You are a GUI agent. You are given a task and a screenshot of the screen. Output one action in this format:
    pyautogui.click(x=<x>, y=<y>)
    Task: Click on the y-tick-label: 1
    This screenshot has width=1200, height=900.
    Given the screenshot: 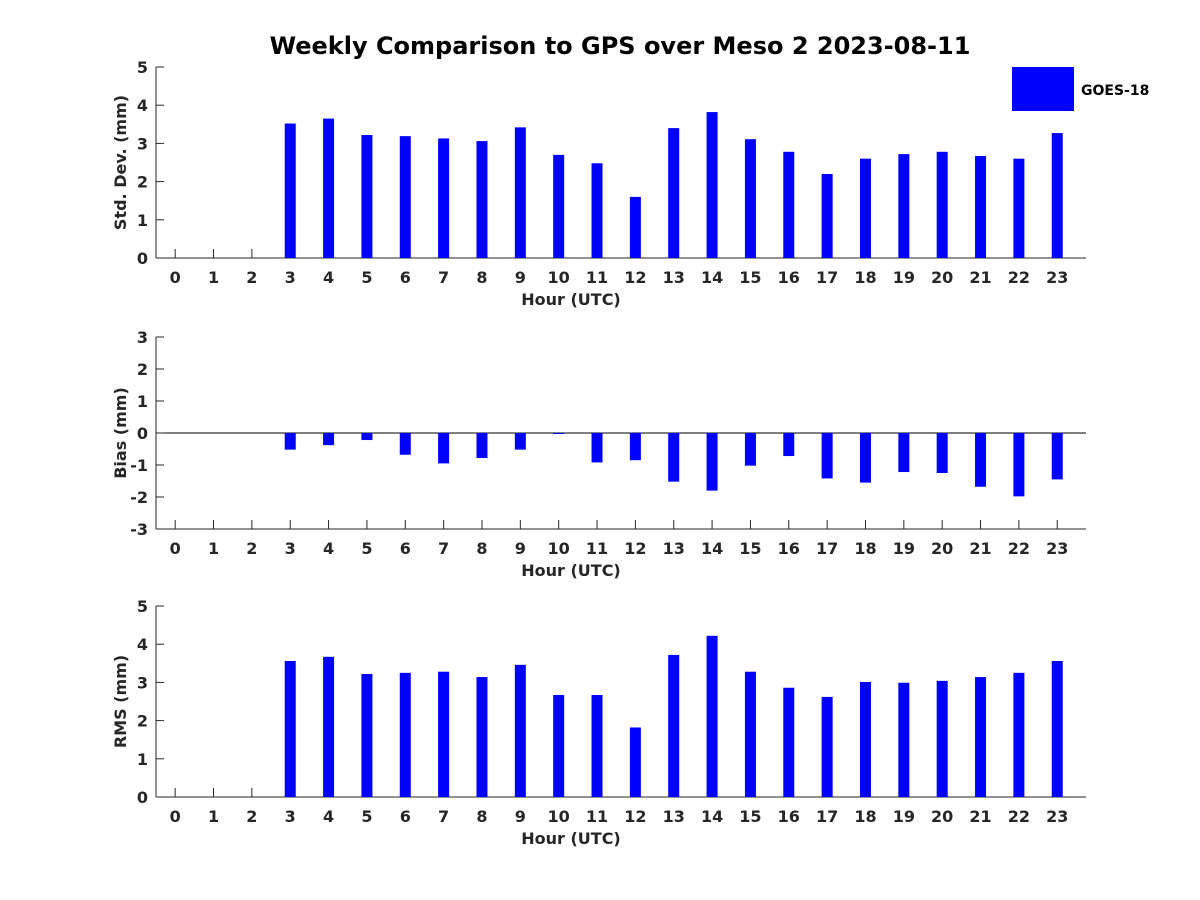 What is the action you would take?
    pyautogui.click(x=142, y=401)
    